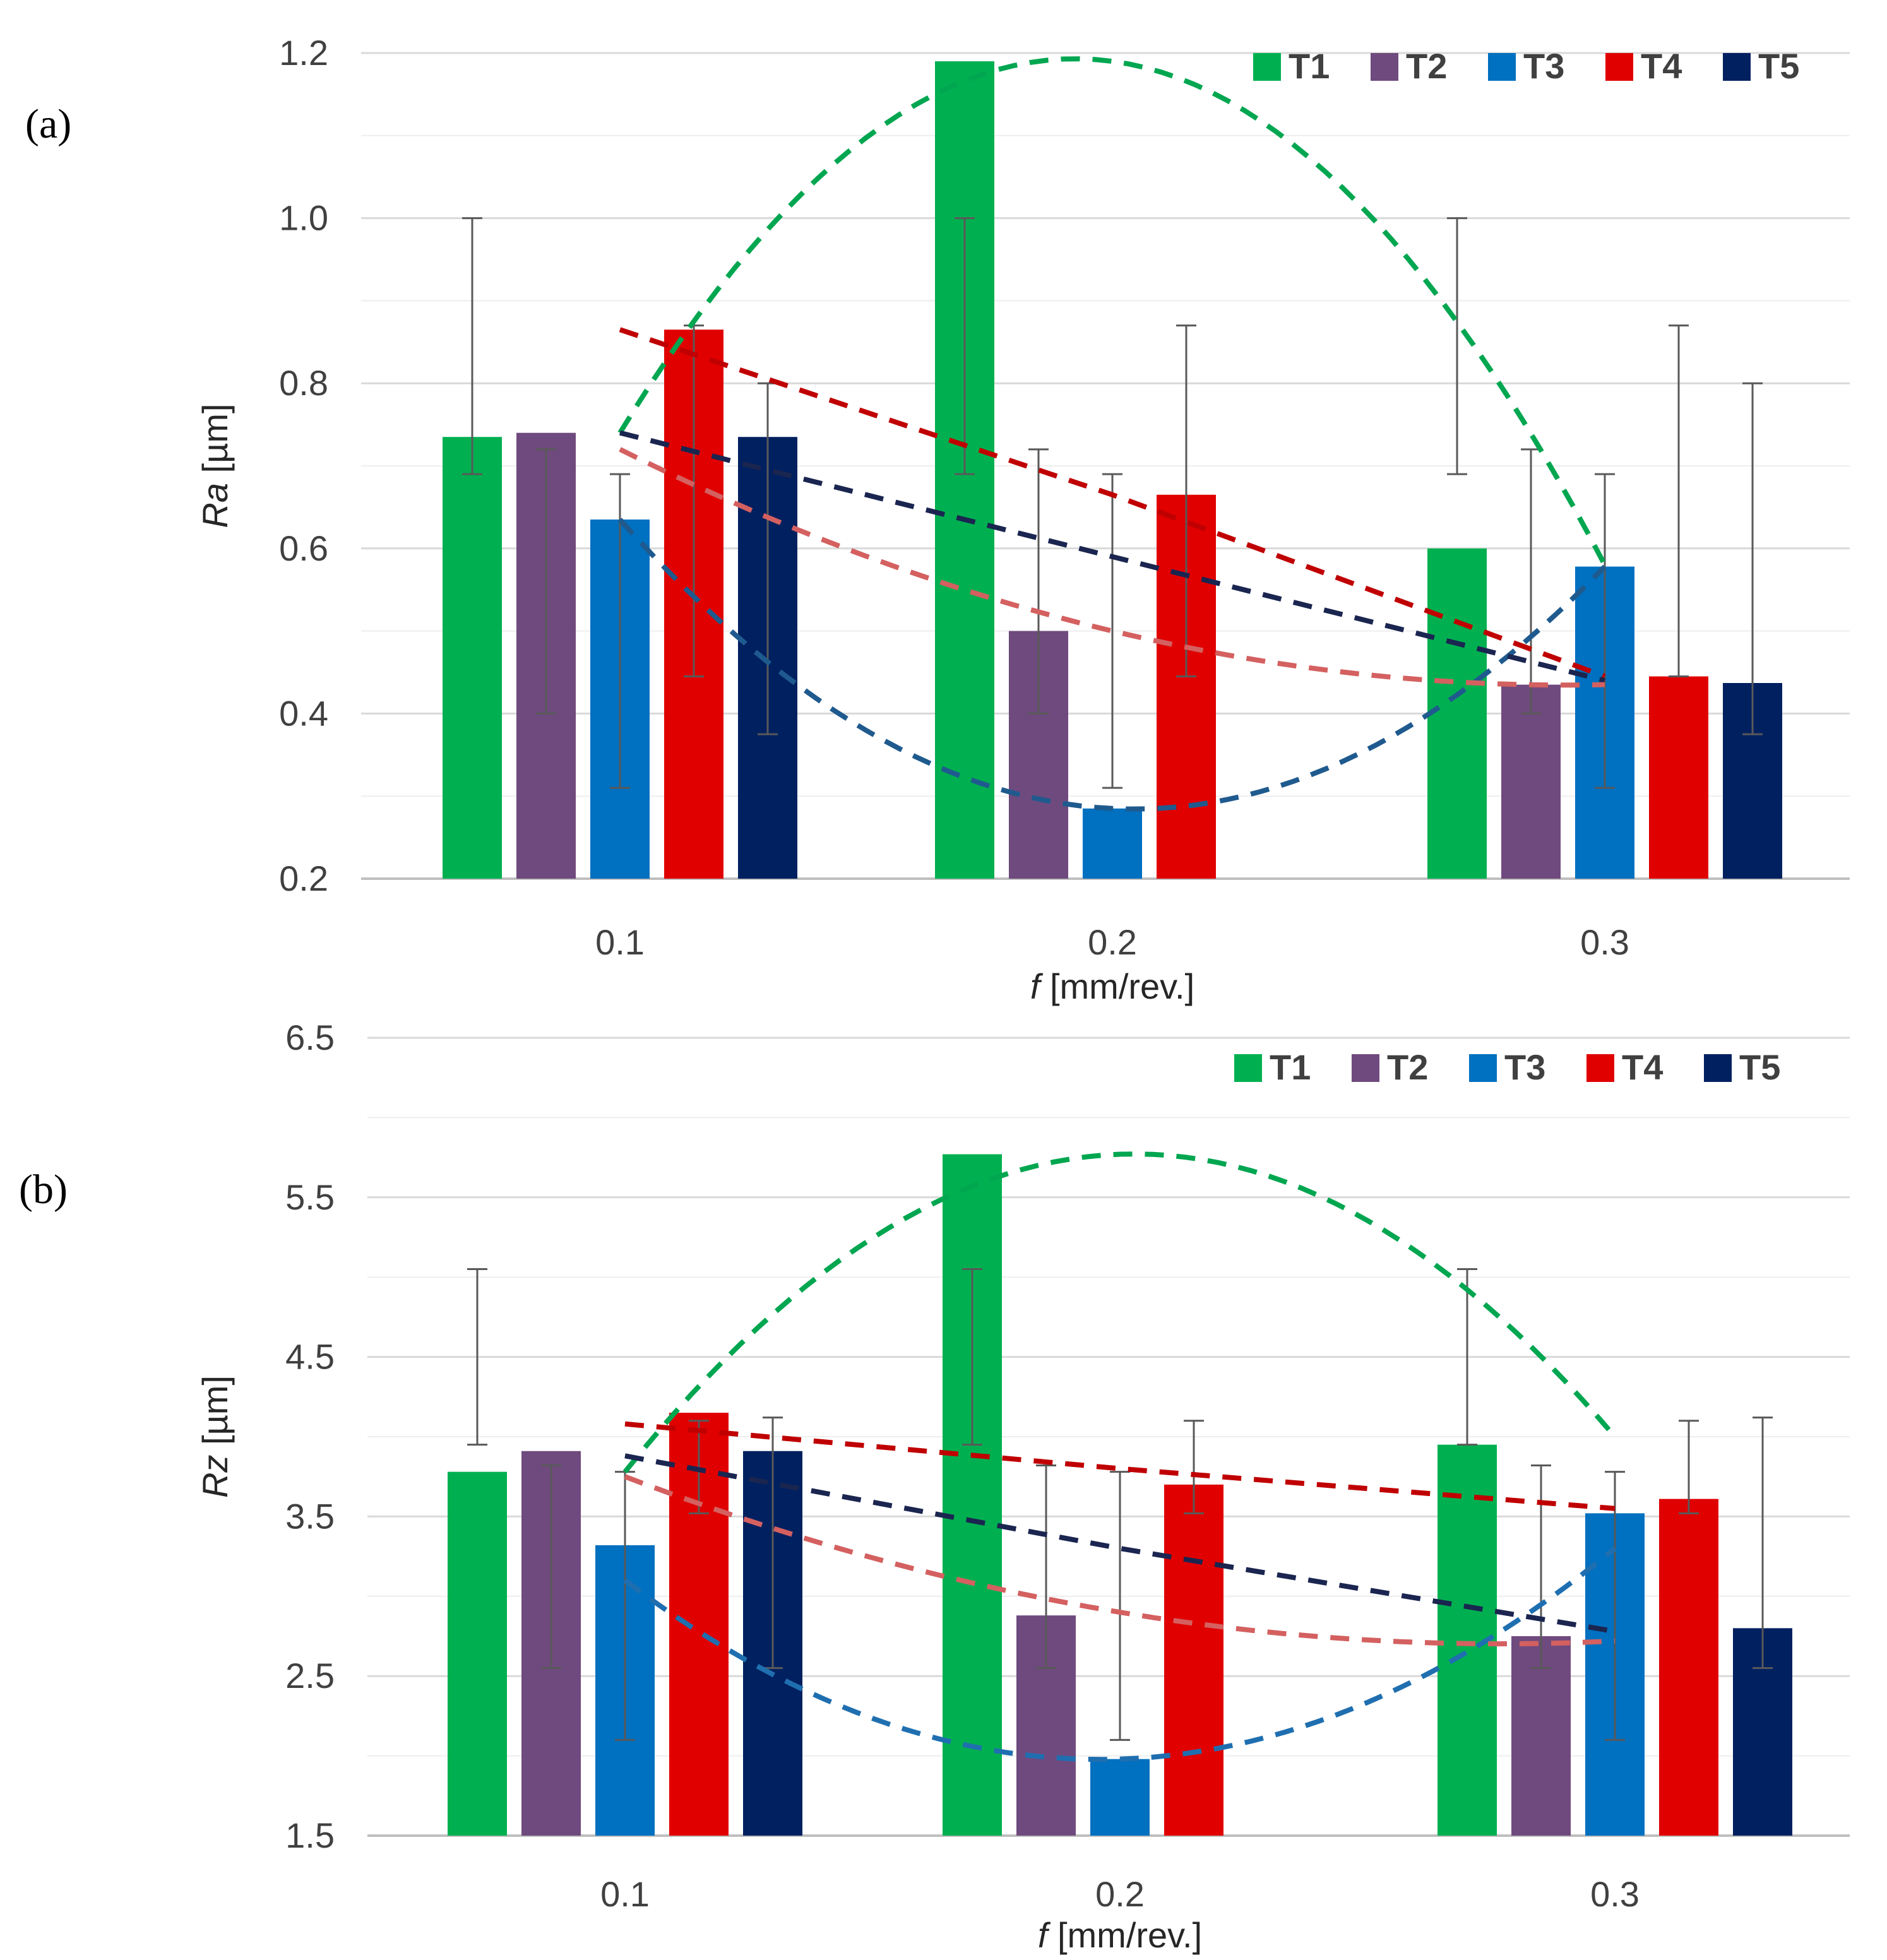 Image resolution: width=1887 pixels, height=1960 pixels. Describe the element at coordinates (215, 465) in the screenshot. I see `y-axis-title: Ra [µm]` at that location.